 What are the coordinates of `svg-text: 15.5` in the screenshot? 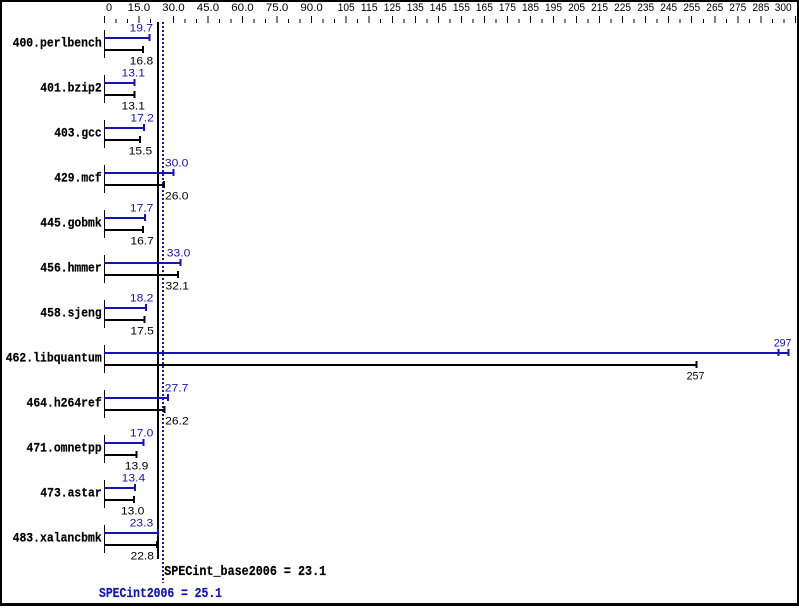 It's located at (141, 152).